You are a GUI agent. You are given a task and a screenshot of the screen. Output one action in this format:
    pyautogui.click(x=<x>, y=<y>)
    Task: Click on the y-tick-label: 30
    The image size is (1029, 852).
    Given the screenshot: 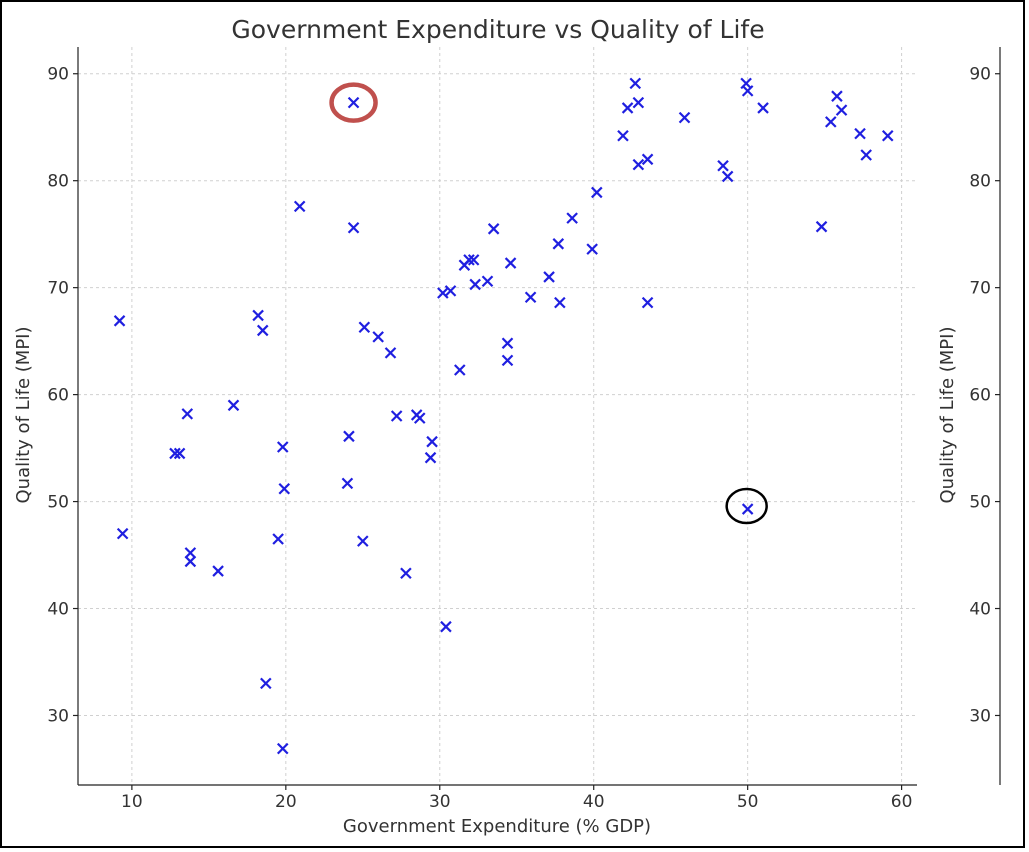 What is the action you would take?
    pyautogui.click(x=58, y=716)
    